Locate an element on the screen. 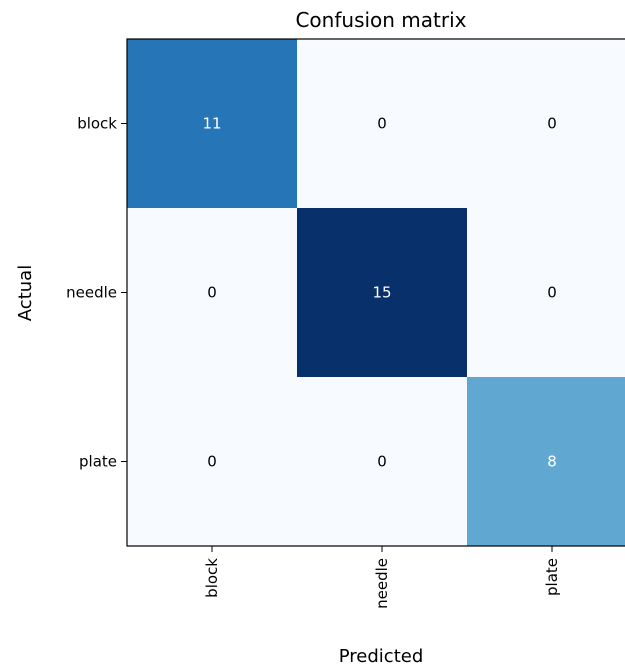 Image resolution: width=625 pixels, height=664 pixels. x-axis-label: Predicted is located at coordinates (381, 655).